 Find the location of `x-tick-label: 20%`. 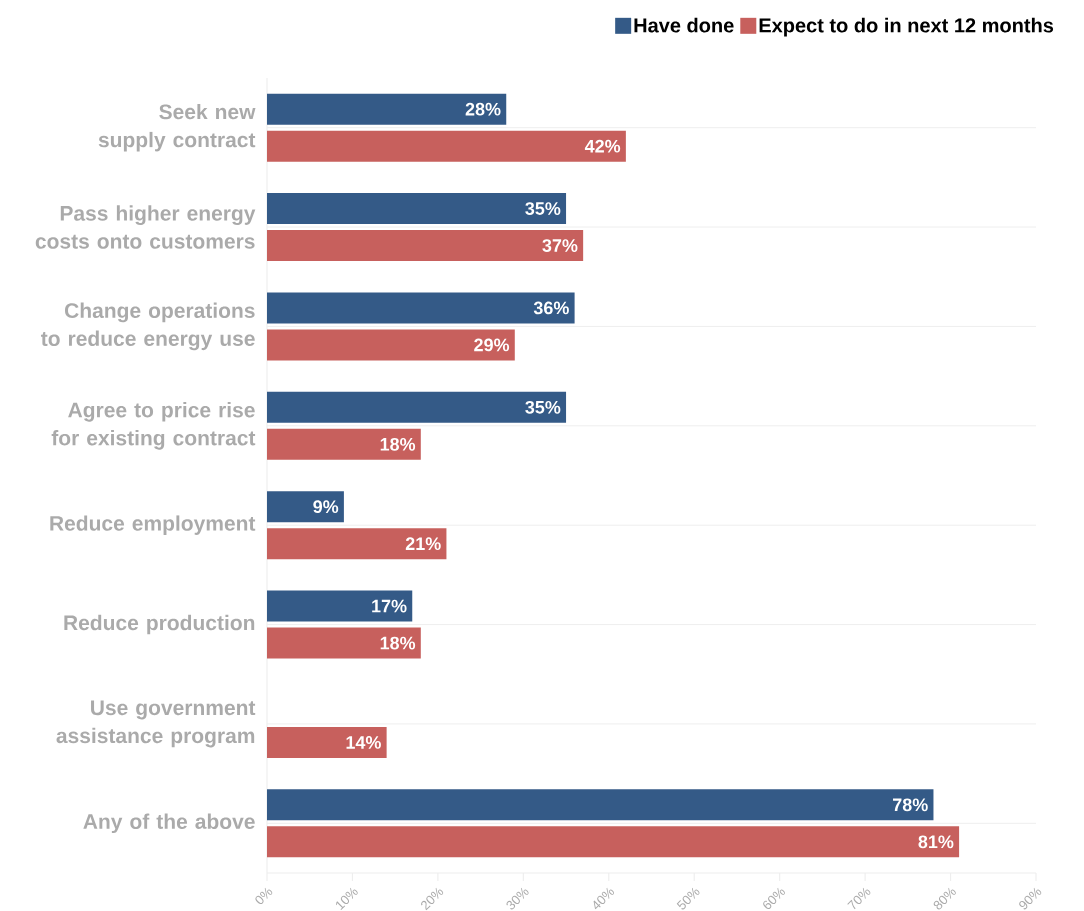

x-tick-label: 20% is located at coordinates (432, 899).